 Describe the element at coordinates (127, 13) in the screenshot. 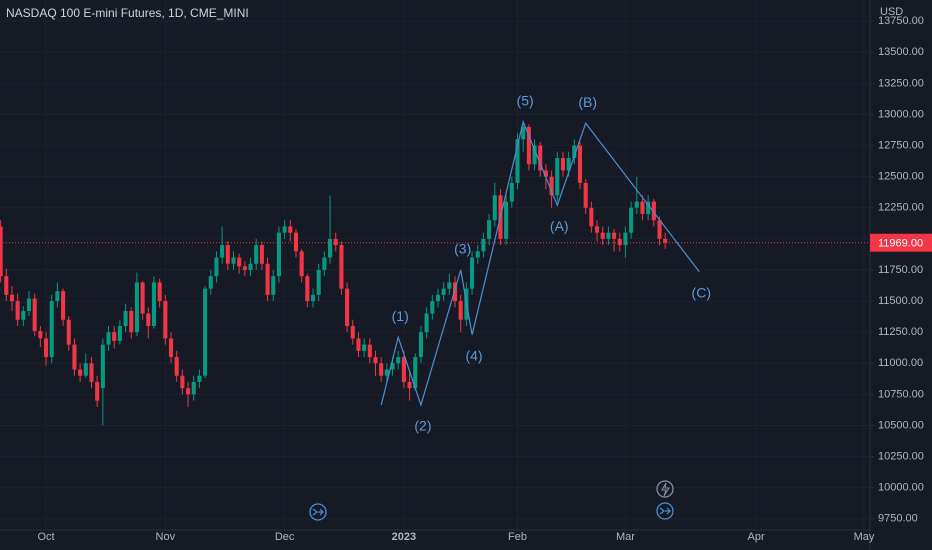

I see `chart-title: NASDAQ 100 E-mini Futures, 1D, CME_MINI` at that location.